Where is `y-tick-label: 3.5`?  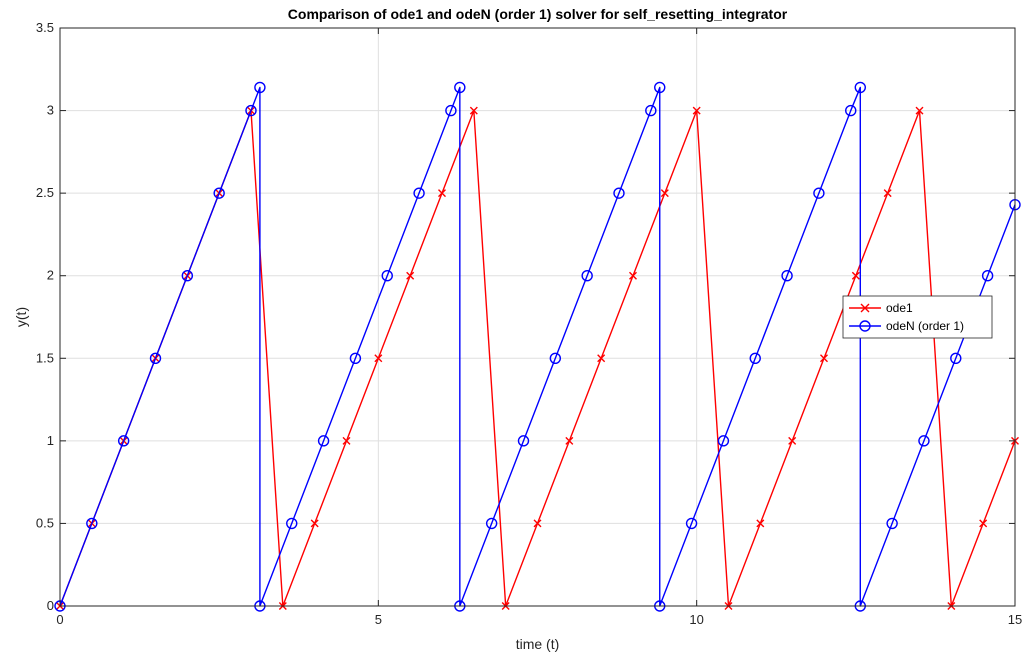 y-tick-label: 3.5 is located at coordinates (45, 27).